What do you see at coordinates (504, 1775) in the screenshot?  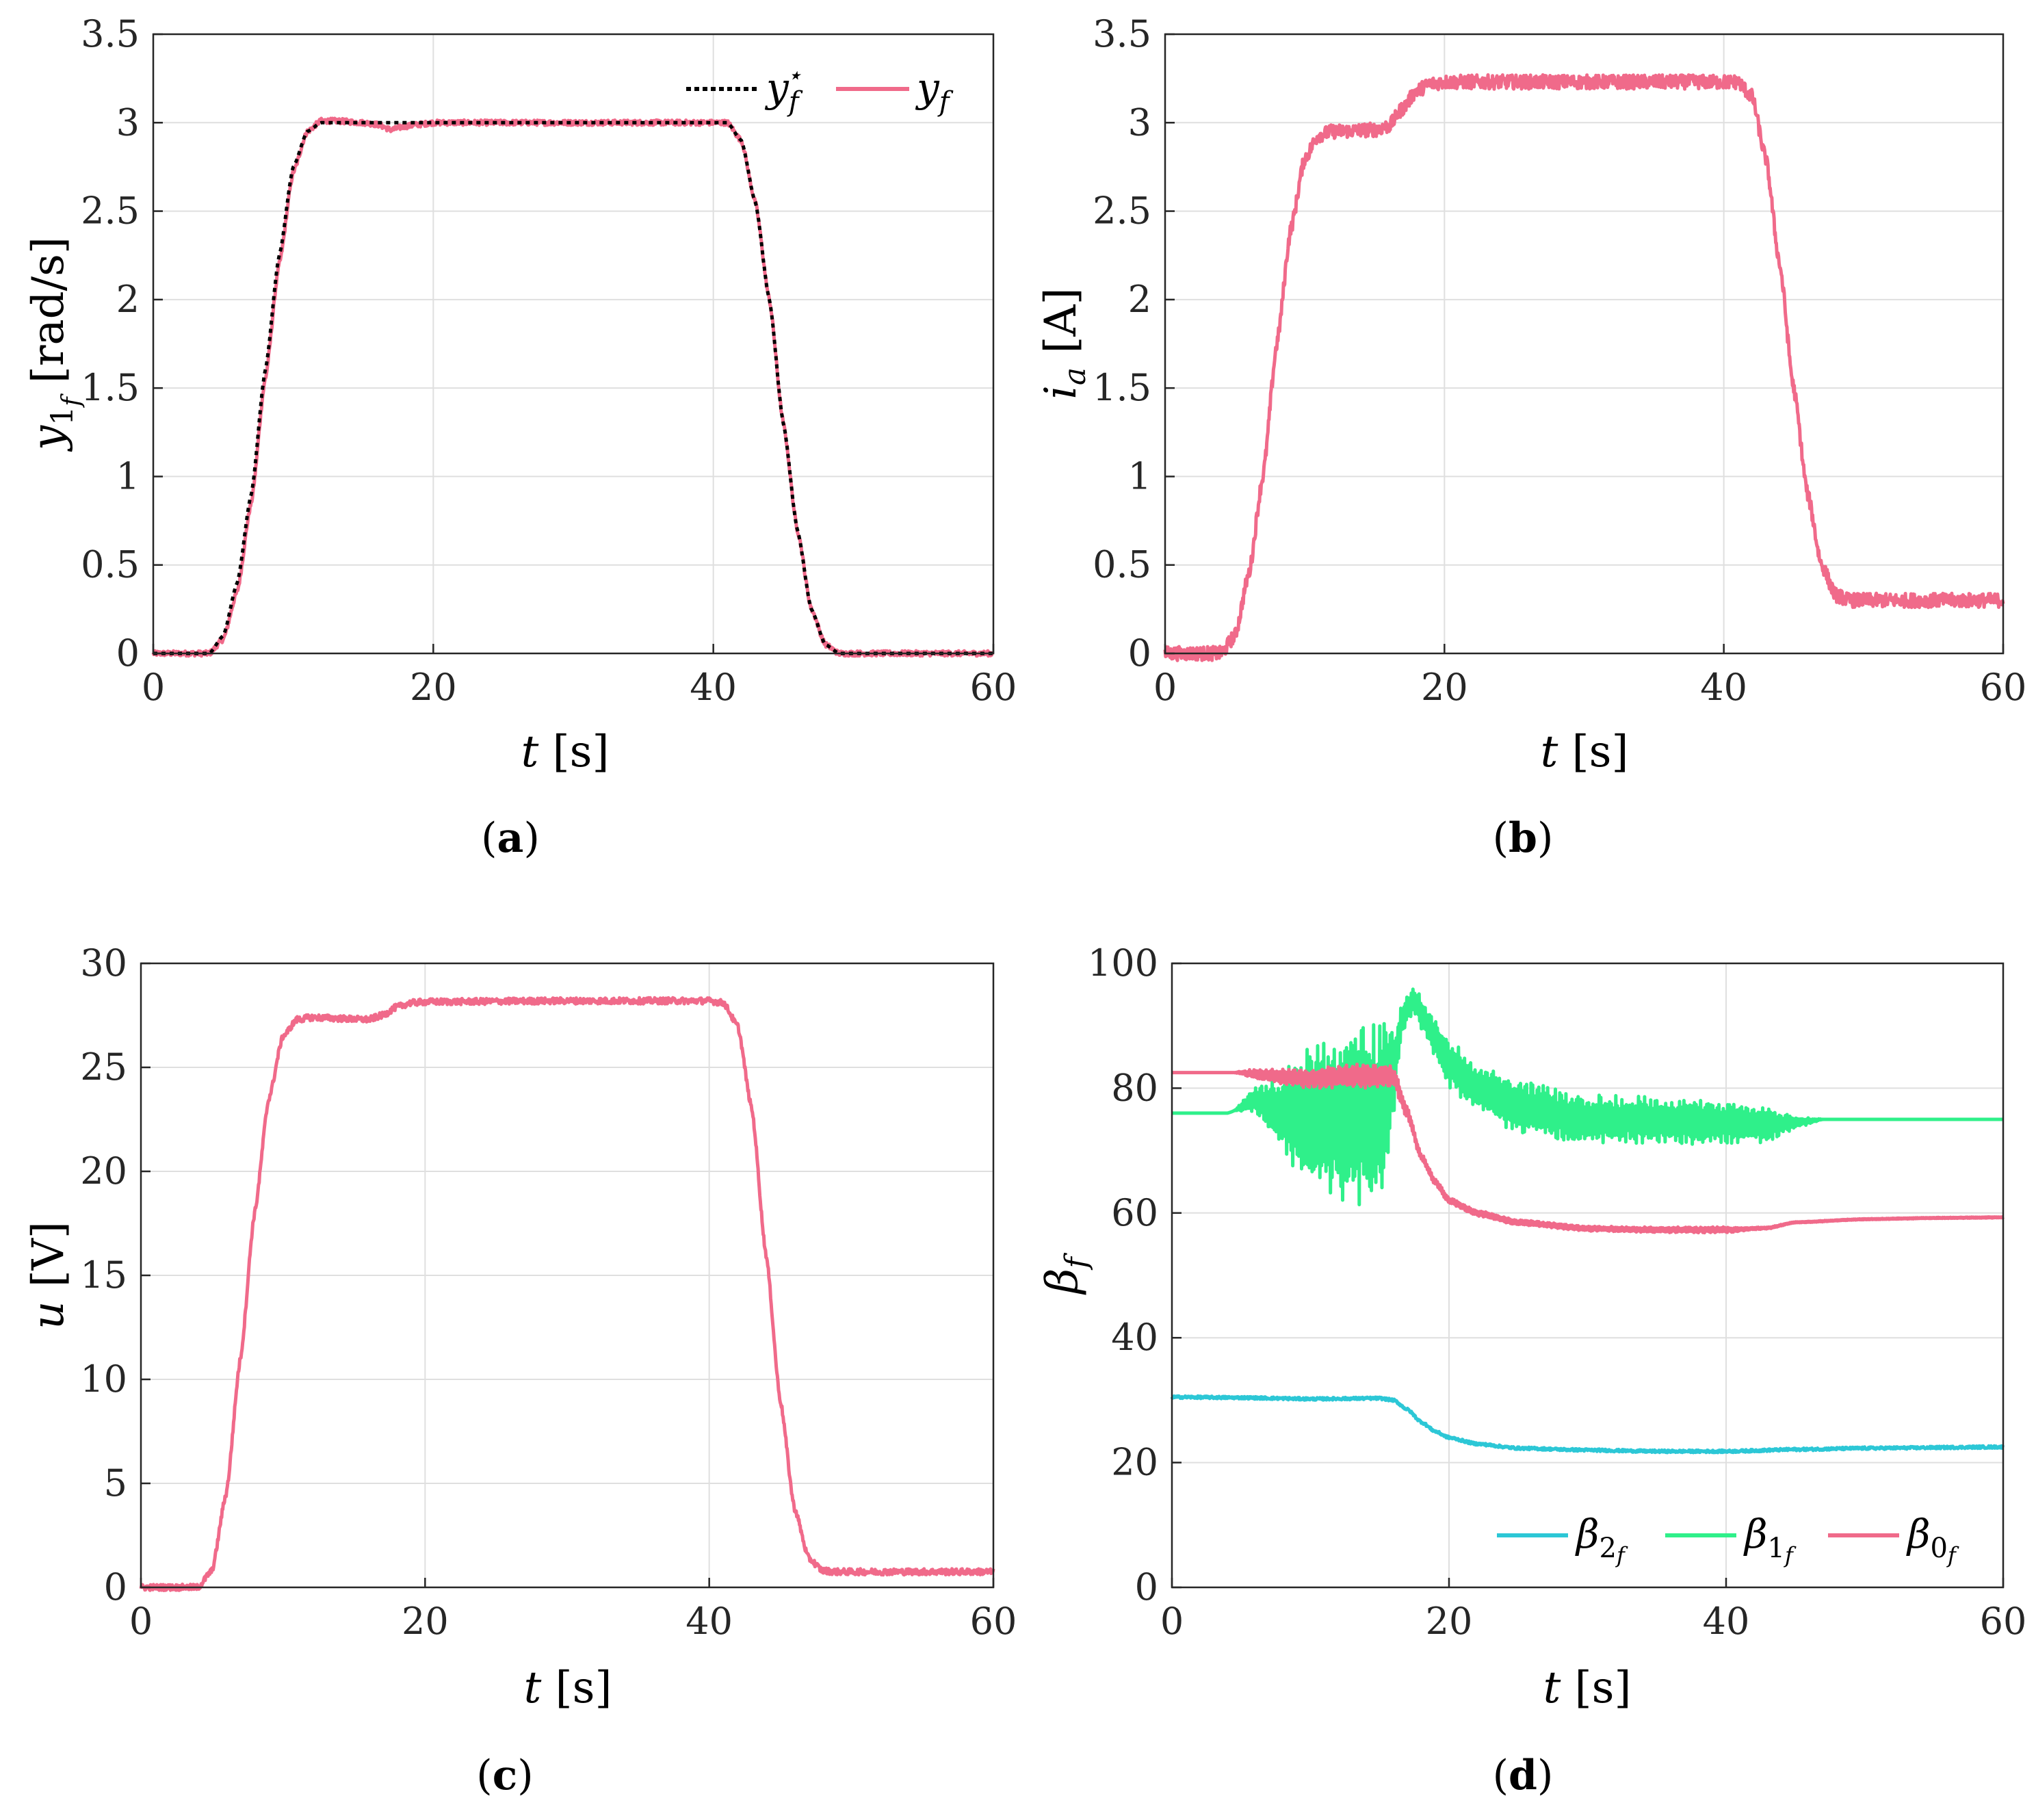 I see `panel-label-c: (c)` at bounding box center [504, 1775].